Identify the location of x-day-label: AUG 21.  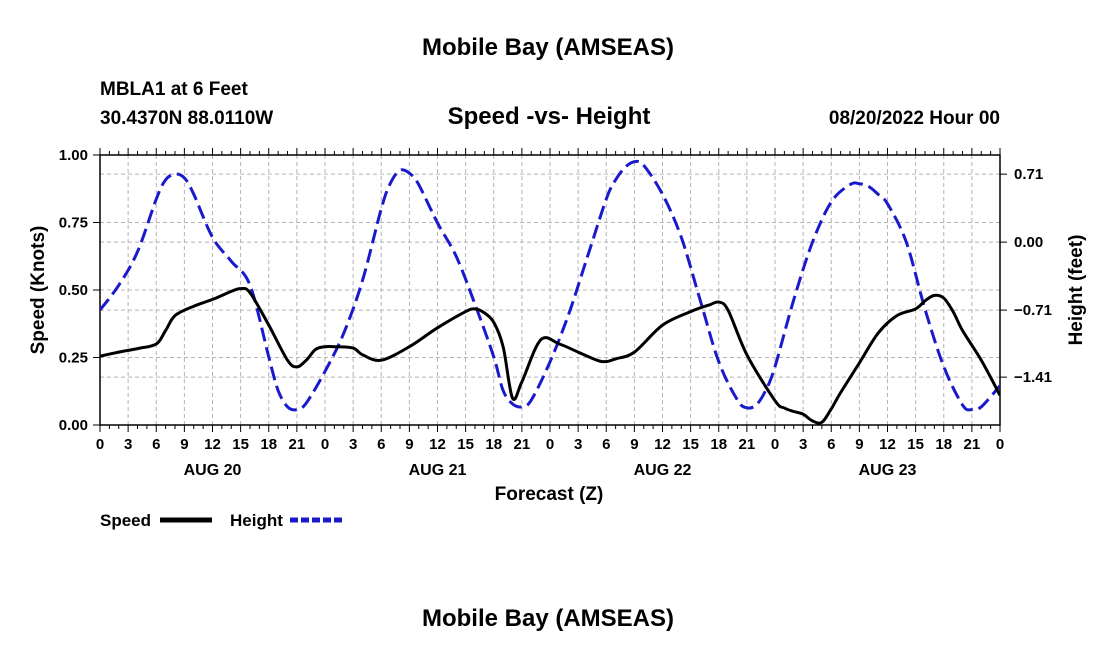
(438, 470).